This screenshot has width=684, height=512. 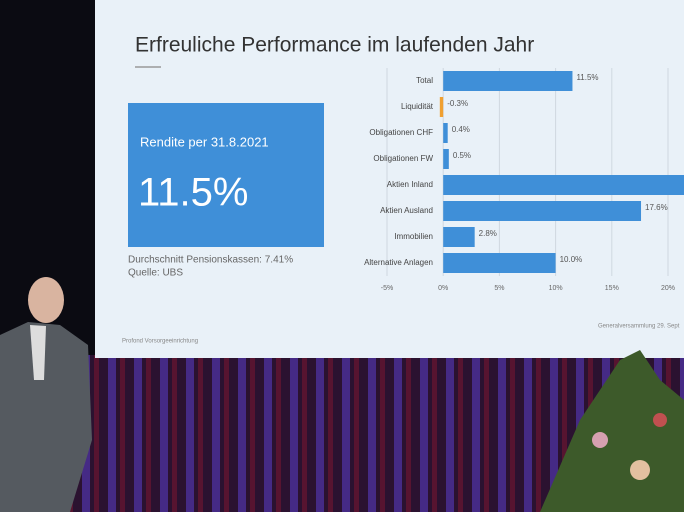 What do you see at coordinates (413, 236) in the screenshot?
I see `y-tick-label: Immobilien` at bounding box center [413, 236].